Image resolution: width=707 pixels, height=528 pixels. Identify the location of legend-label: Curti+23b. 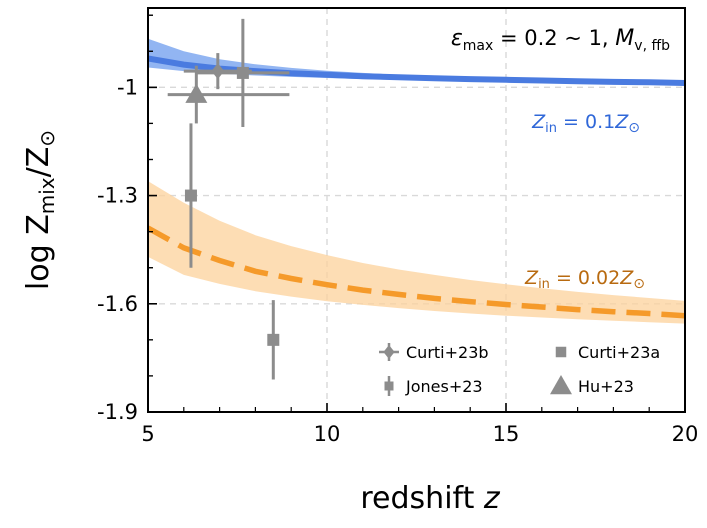
(447, 352).